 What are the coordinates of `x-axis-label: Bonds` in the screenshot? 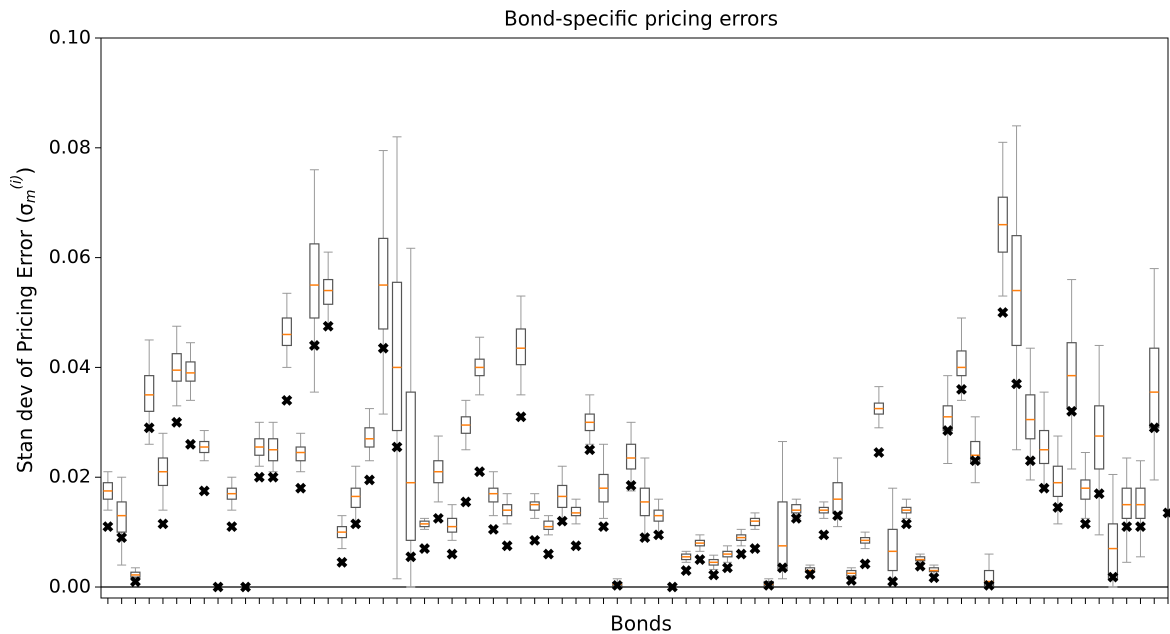 It's located at (641, 623).